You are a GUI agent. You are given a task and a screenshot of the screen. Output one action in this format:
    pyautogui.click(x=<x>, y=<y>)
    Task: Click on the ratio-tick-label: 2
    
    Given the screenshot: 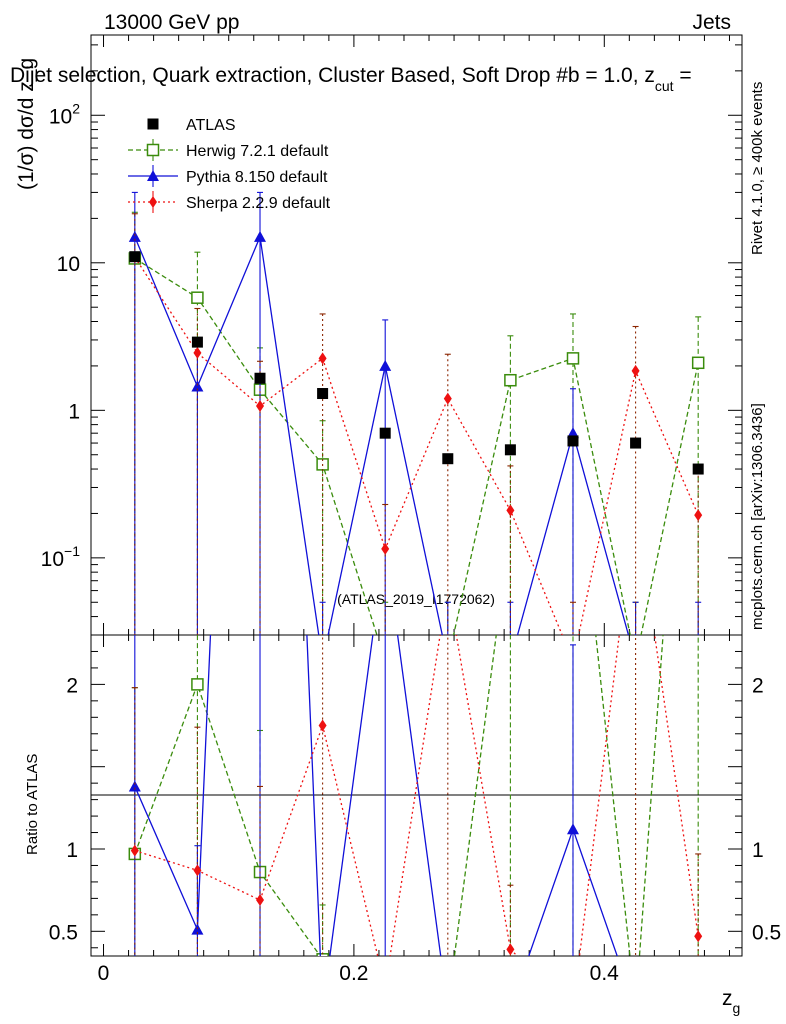 What is the action you would take?
    pyautogui.click(x=72, y=685)
    